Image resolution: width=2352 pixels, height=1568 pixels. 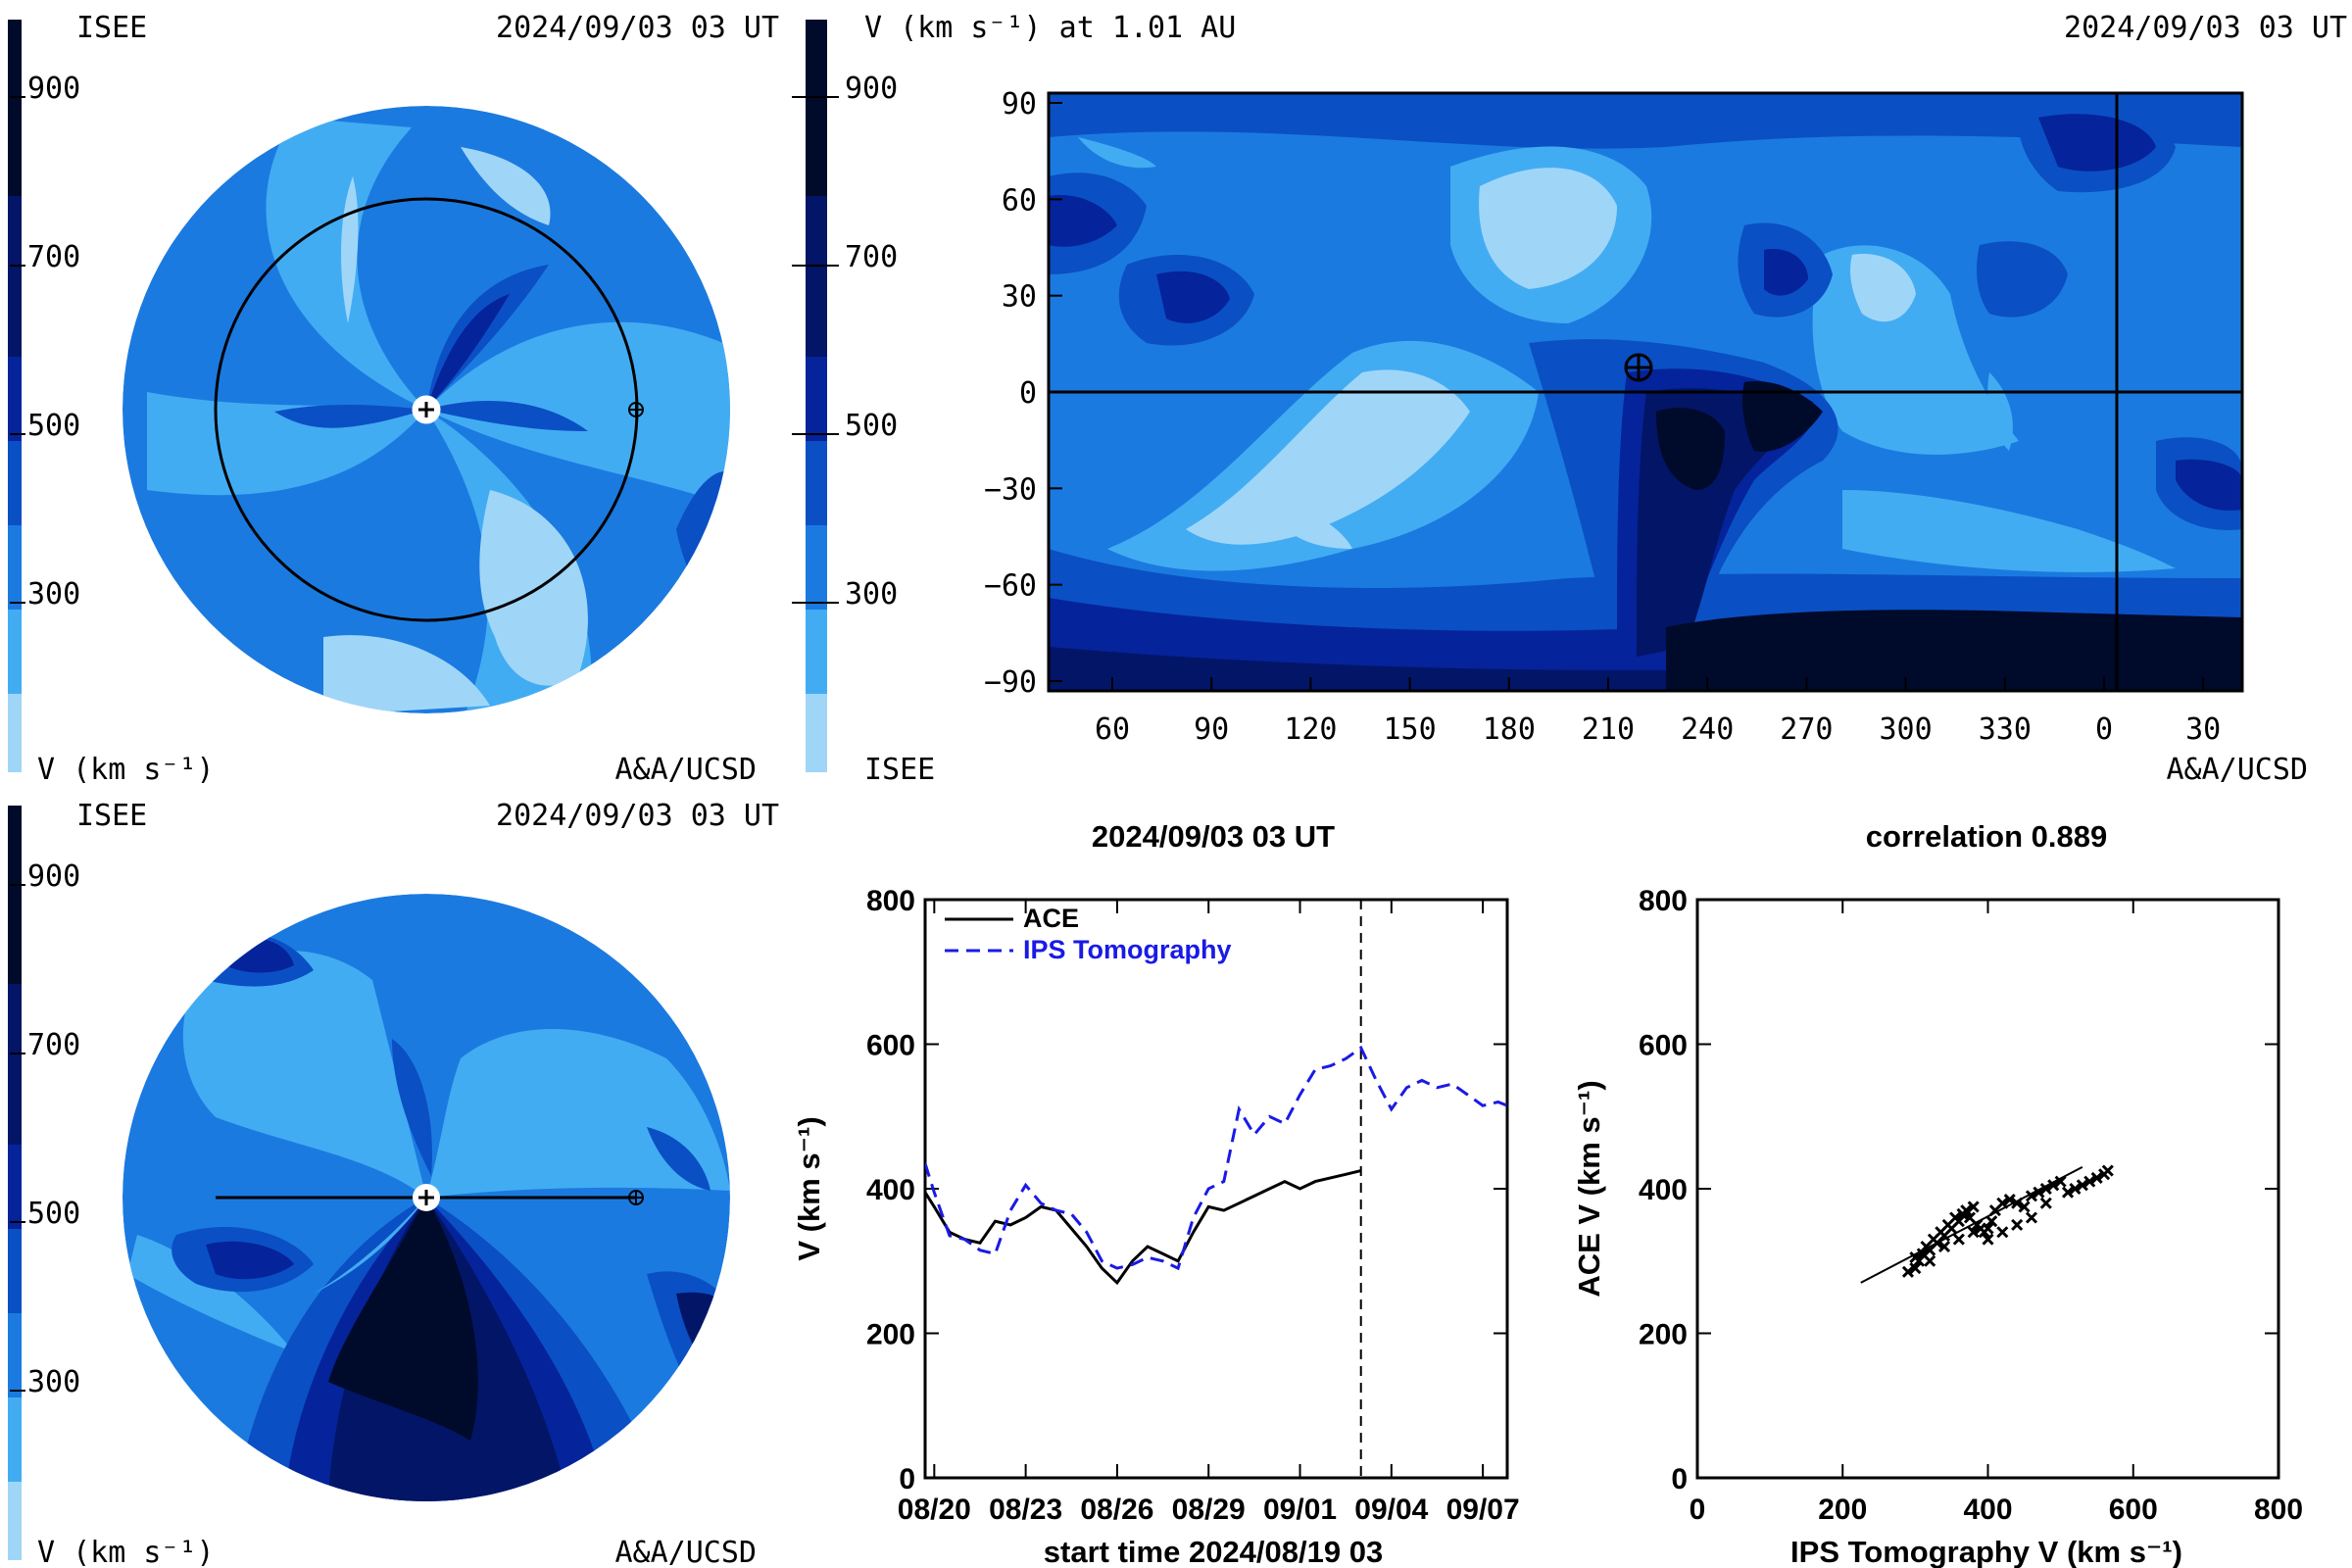 I want to click on line-chart-y-axis: 0 200 400 600 800, so click(x=1186, y=1190).